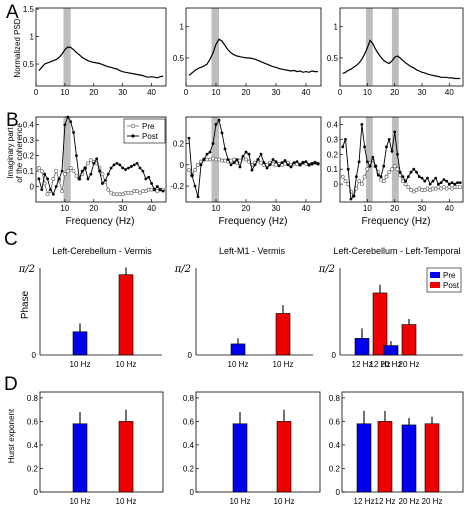 Image resolution: width=474 pixels, height=507 pixels. I want to click on hurst-panel-3-post-xlabel: 20 Hz, so click(432, 501).